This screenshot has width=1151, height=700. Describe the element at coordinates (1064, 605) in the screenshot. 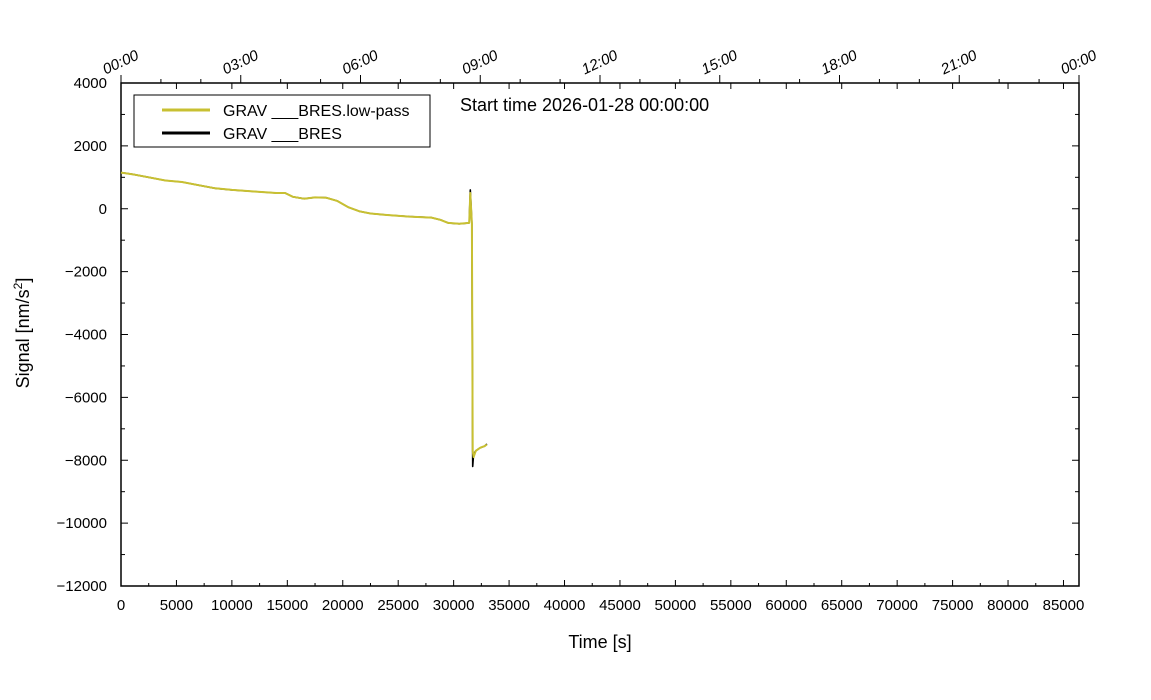

I see `x-tick-label: 85000` at that location.